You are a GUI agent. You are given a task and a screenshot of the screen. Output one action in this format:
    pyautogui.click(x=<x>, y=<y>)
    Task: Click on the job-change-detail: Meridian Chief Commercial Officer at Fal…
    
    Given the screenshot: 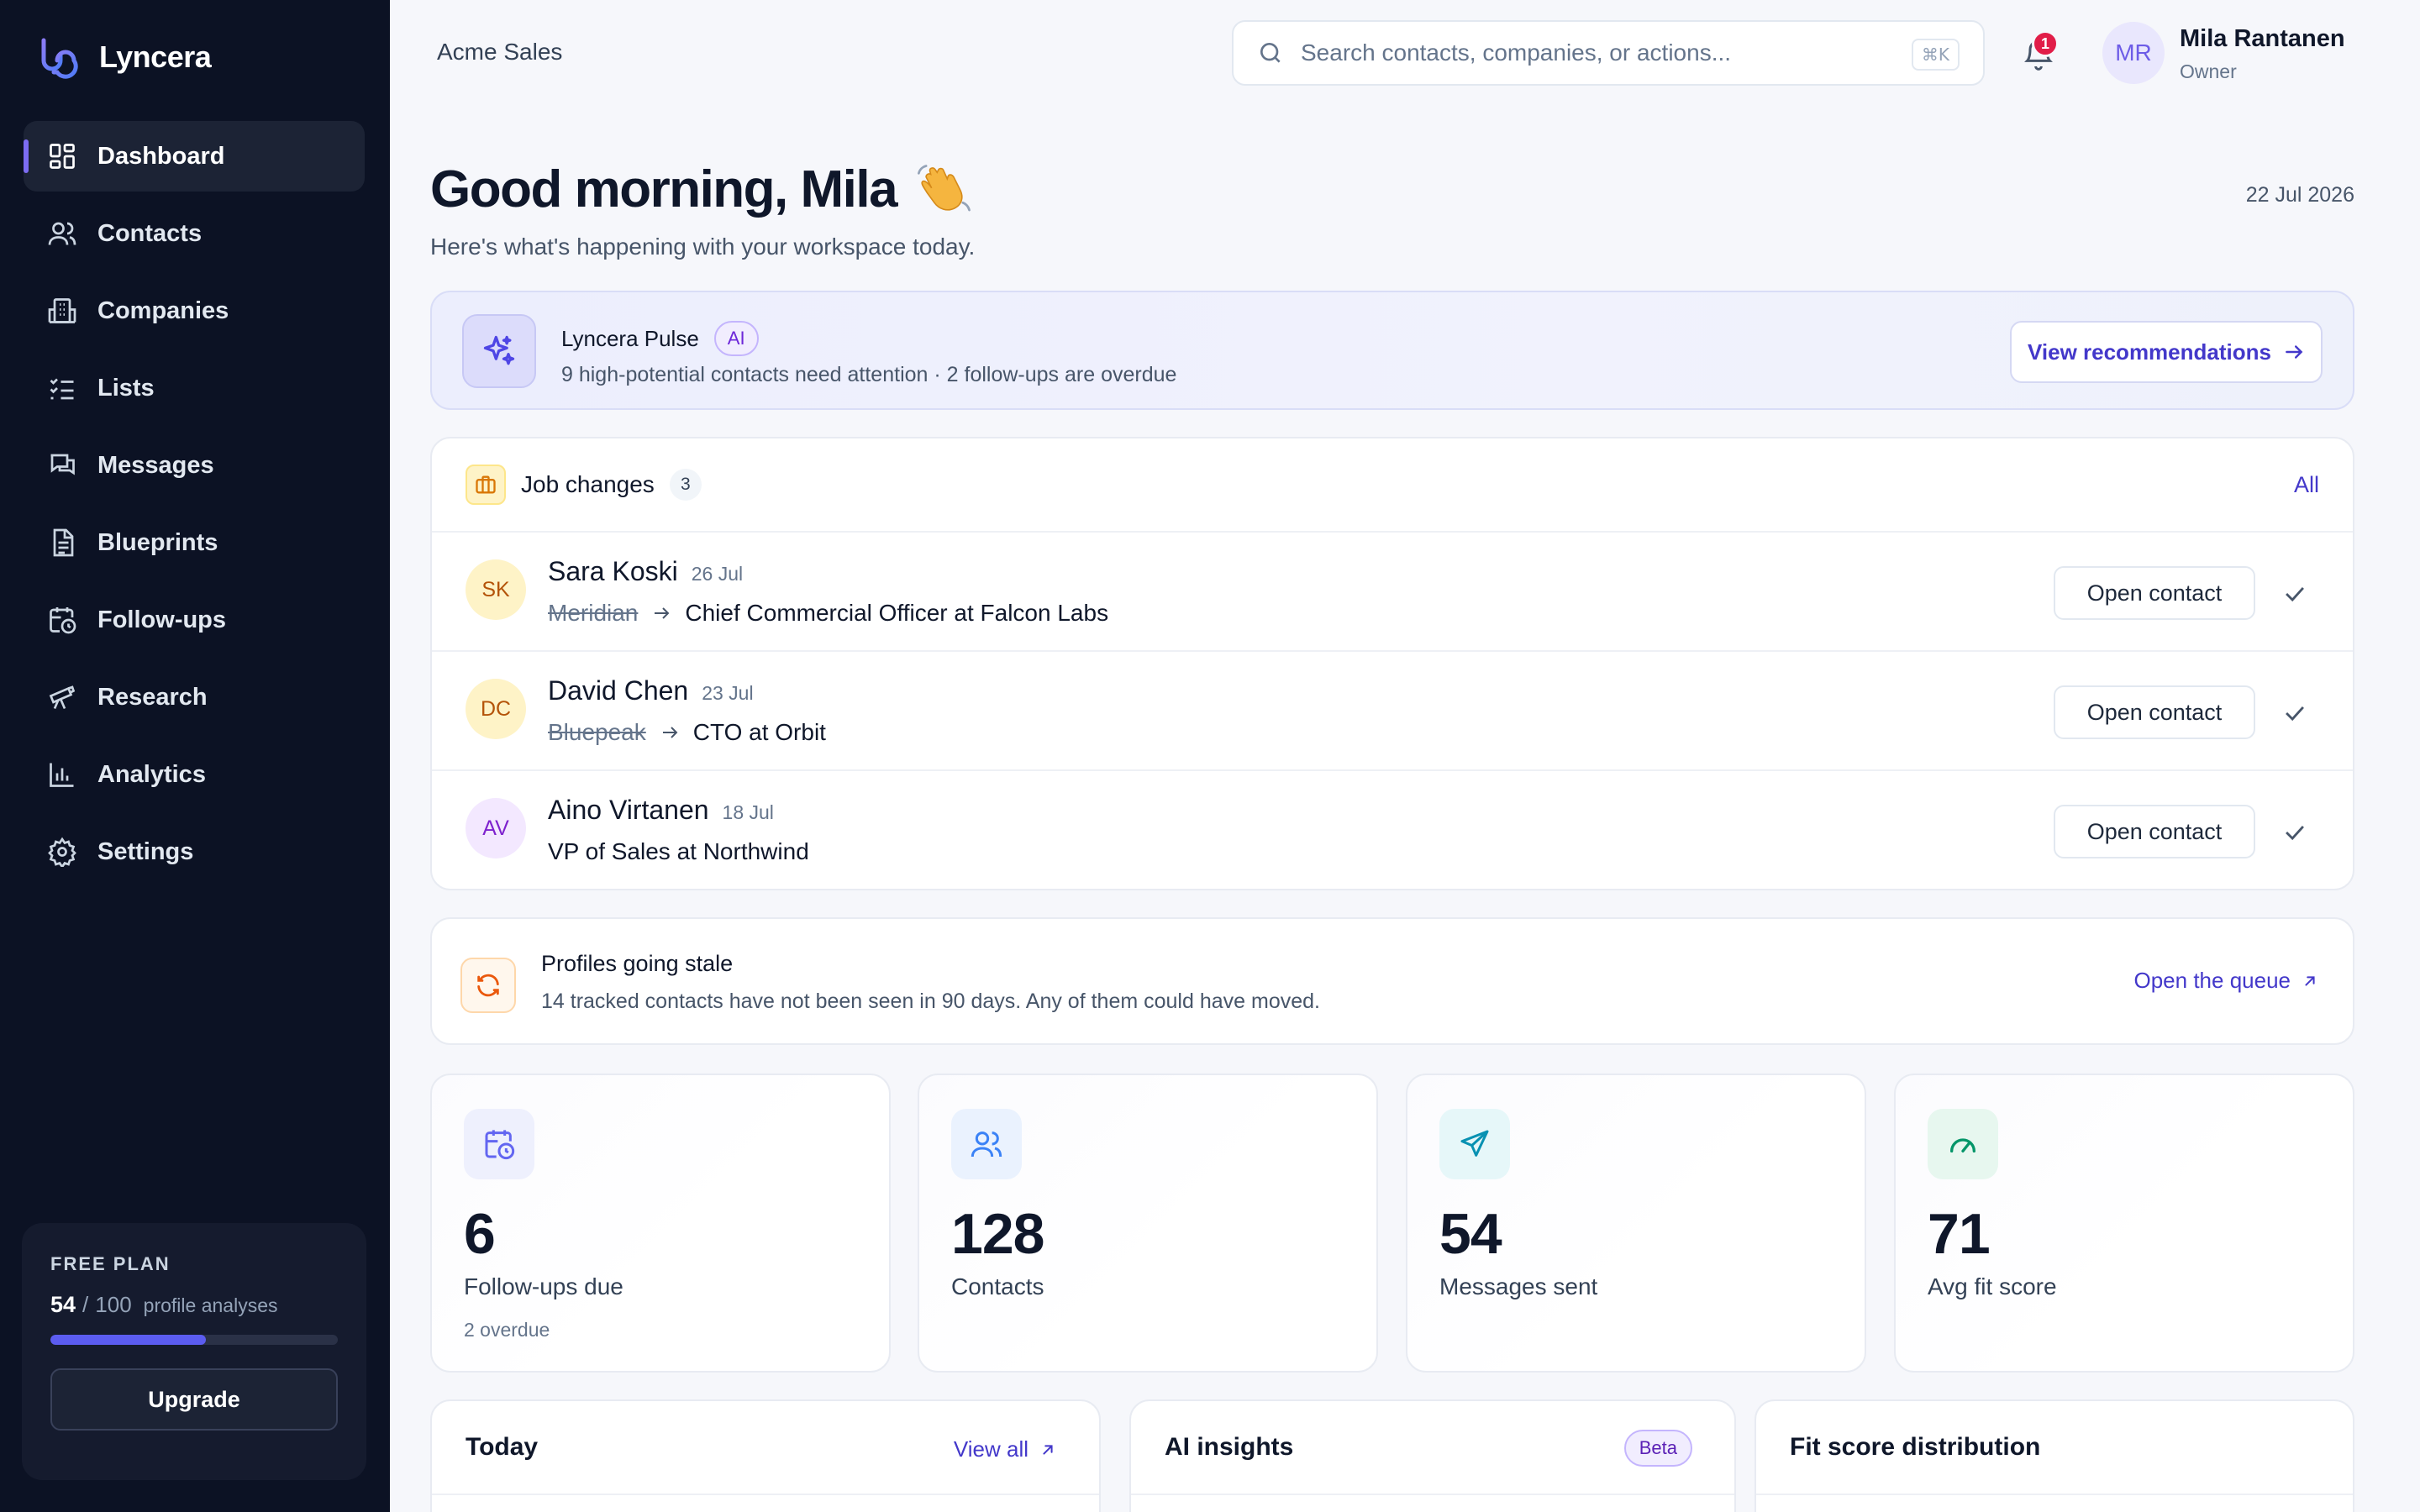 What is the action you would take?
    pyautogui.click(x=828, y=613)
    